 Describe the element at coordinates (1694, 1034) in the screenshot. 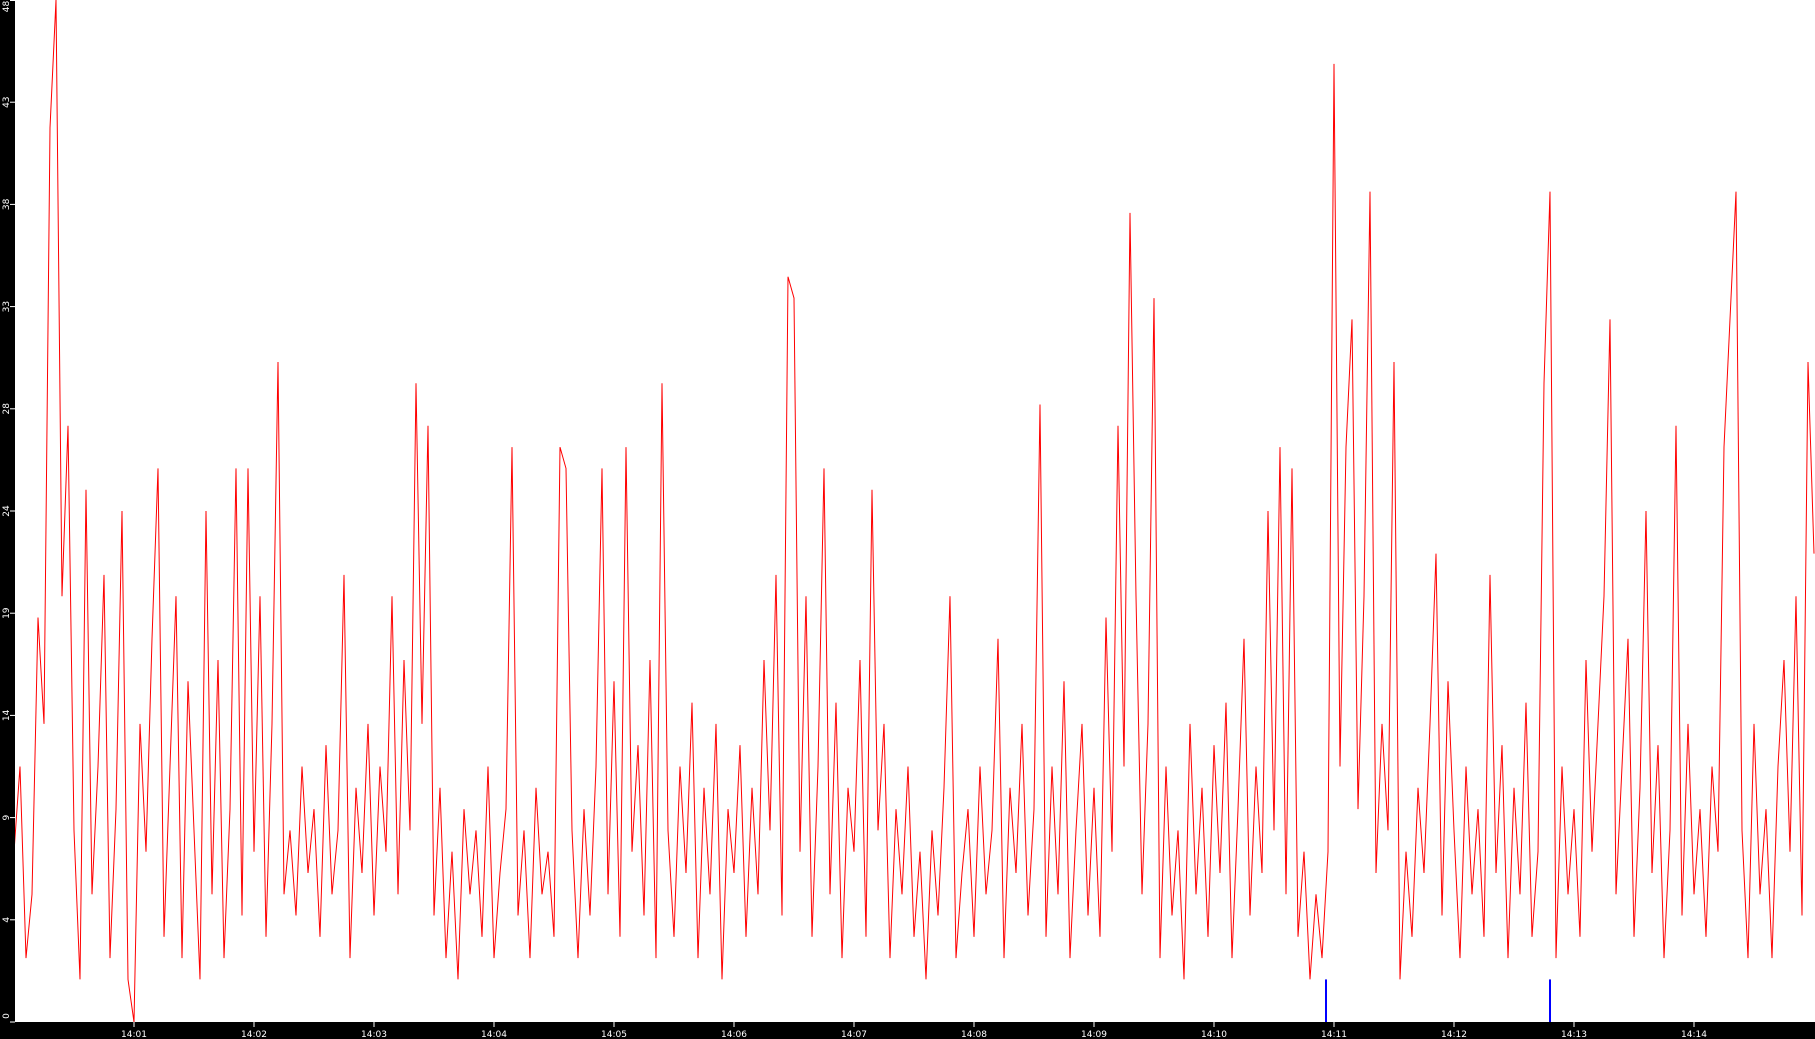

I see `x-tick-label: 14:14` at that location.